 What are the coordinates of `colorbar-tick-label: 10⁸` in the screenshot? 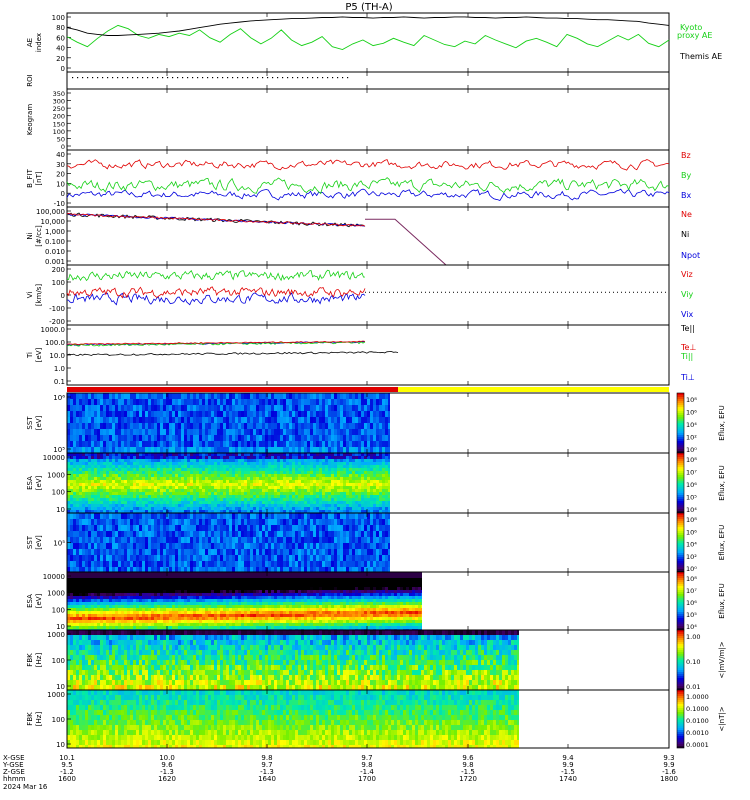 It's located at (691, 520).